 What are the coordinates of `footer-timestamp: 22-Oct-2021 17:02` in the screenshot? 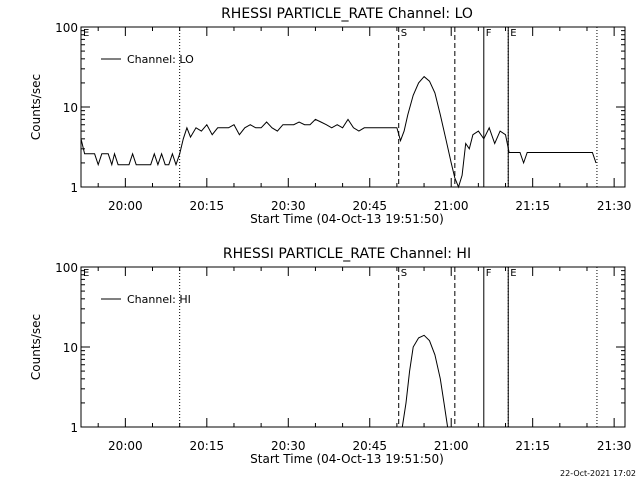 It's located at (598, 473).